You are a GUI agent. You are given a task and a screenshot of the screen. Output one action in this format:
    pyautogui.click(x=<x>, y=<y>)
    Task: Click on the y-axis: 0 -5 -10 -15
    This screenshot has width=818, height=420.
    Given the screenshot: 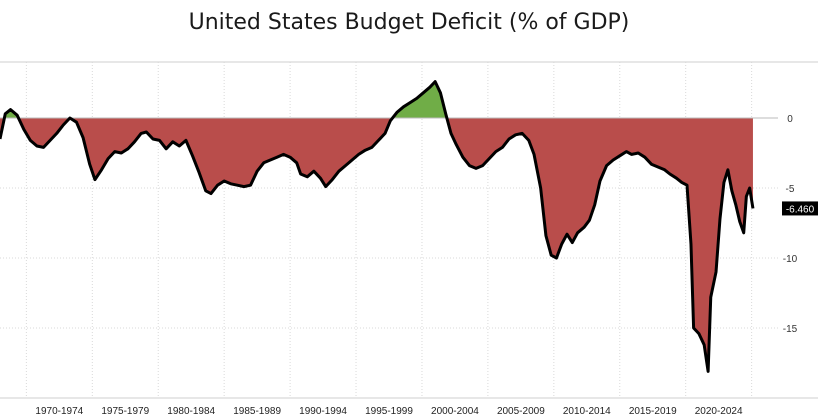 What is the action you would take?
    pyautogui.click(x=790, y=224)
    